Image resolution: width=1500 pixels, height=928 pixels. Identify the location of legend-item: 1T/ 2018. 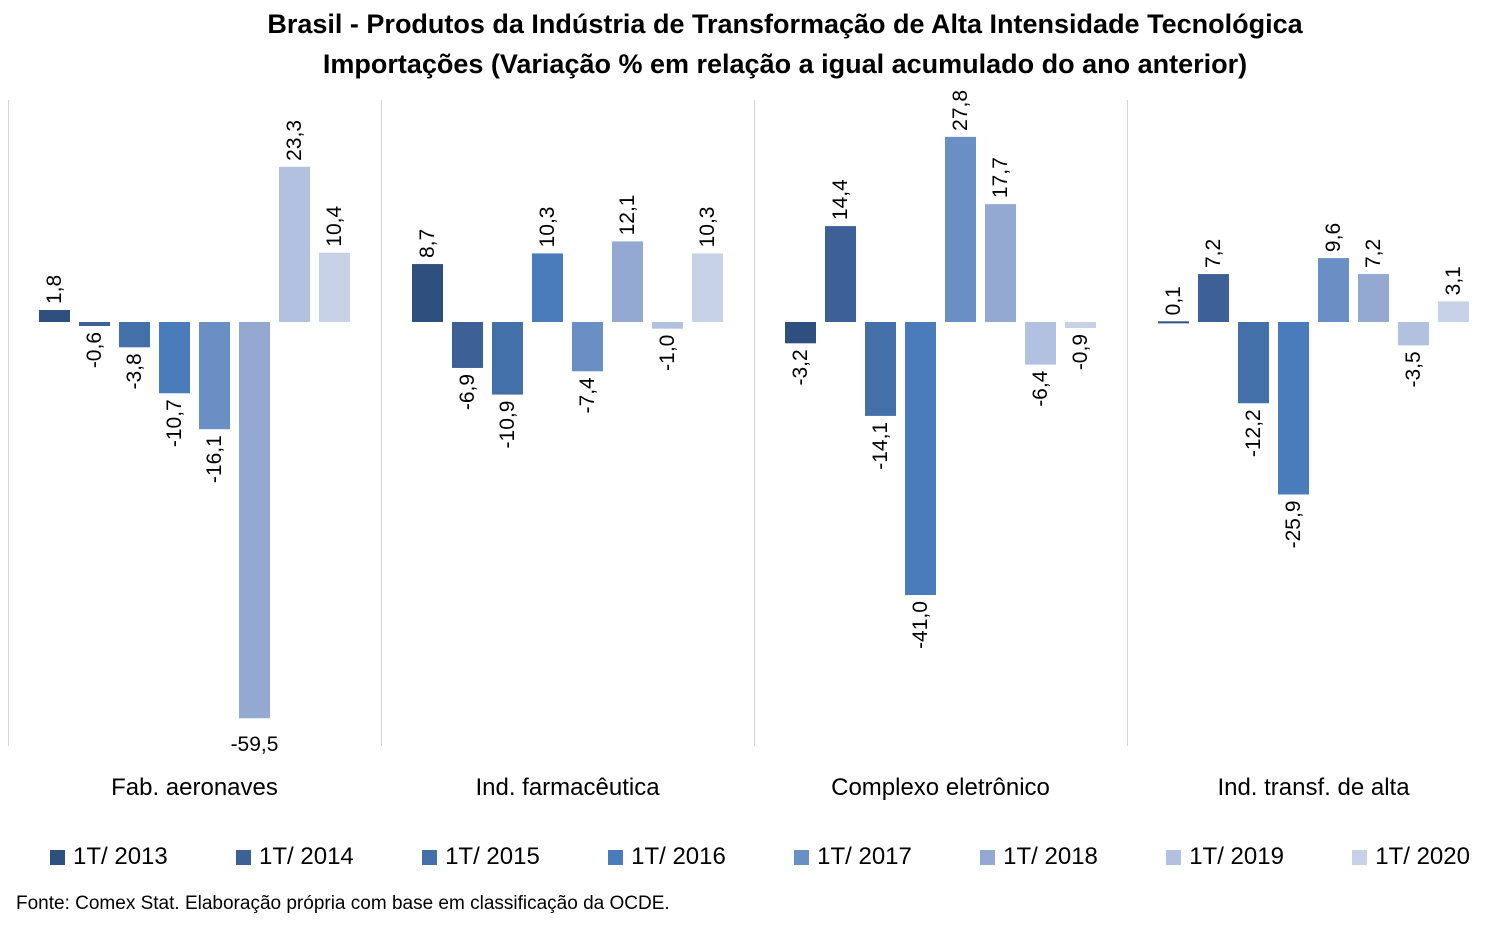
(1039, 857).